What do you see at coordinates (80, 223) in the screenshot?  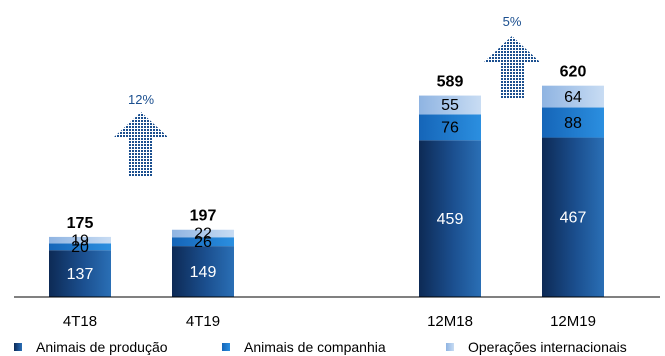 I see `total-label-4T18: 175` at bounding box center [80, 223].